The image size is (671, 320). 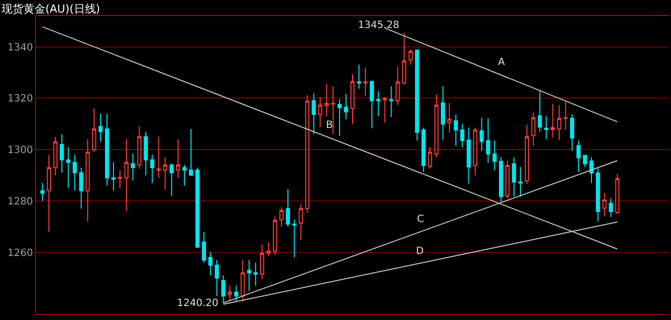 What do you see at coordinates (20, 253) in the screenshot?
I see `y-tick-label: 1260` at bounding box center [20, 253].